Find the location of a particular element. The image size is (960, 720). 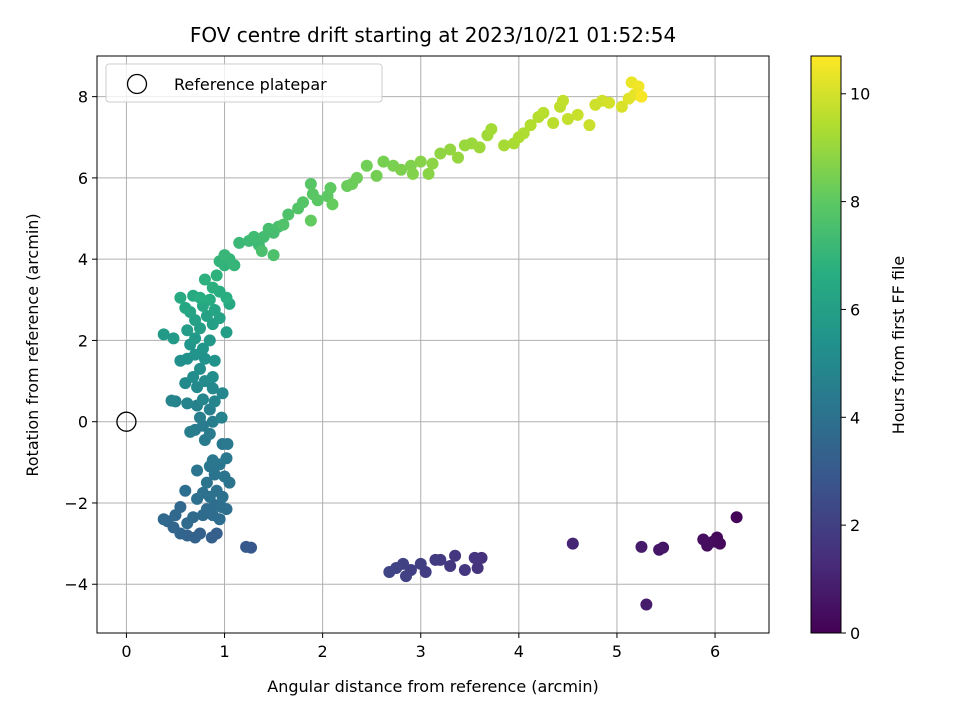

colorbar-tick-label: 10 is located at coordinates (860, 94).